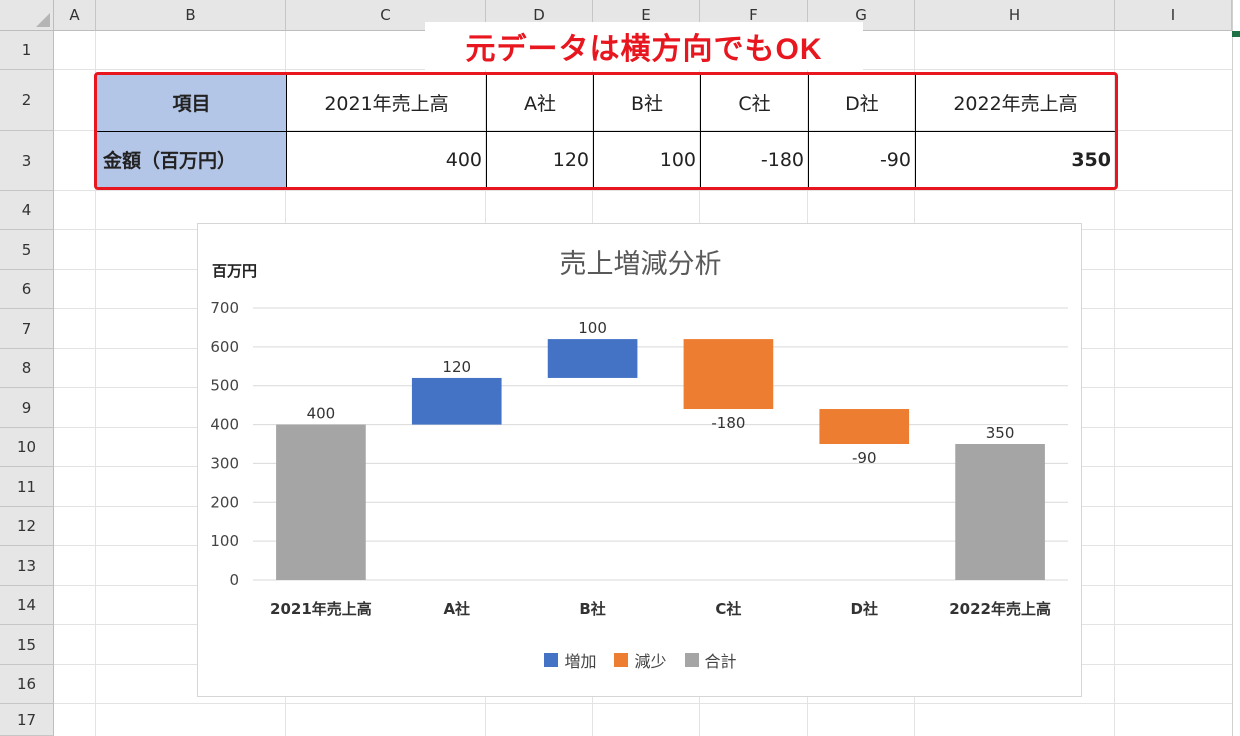  Describe the element at coordinates (43, 20) in the screenshot. I see `select-all-triangle-icon` at that location.